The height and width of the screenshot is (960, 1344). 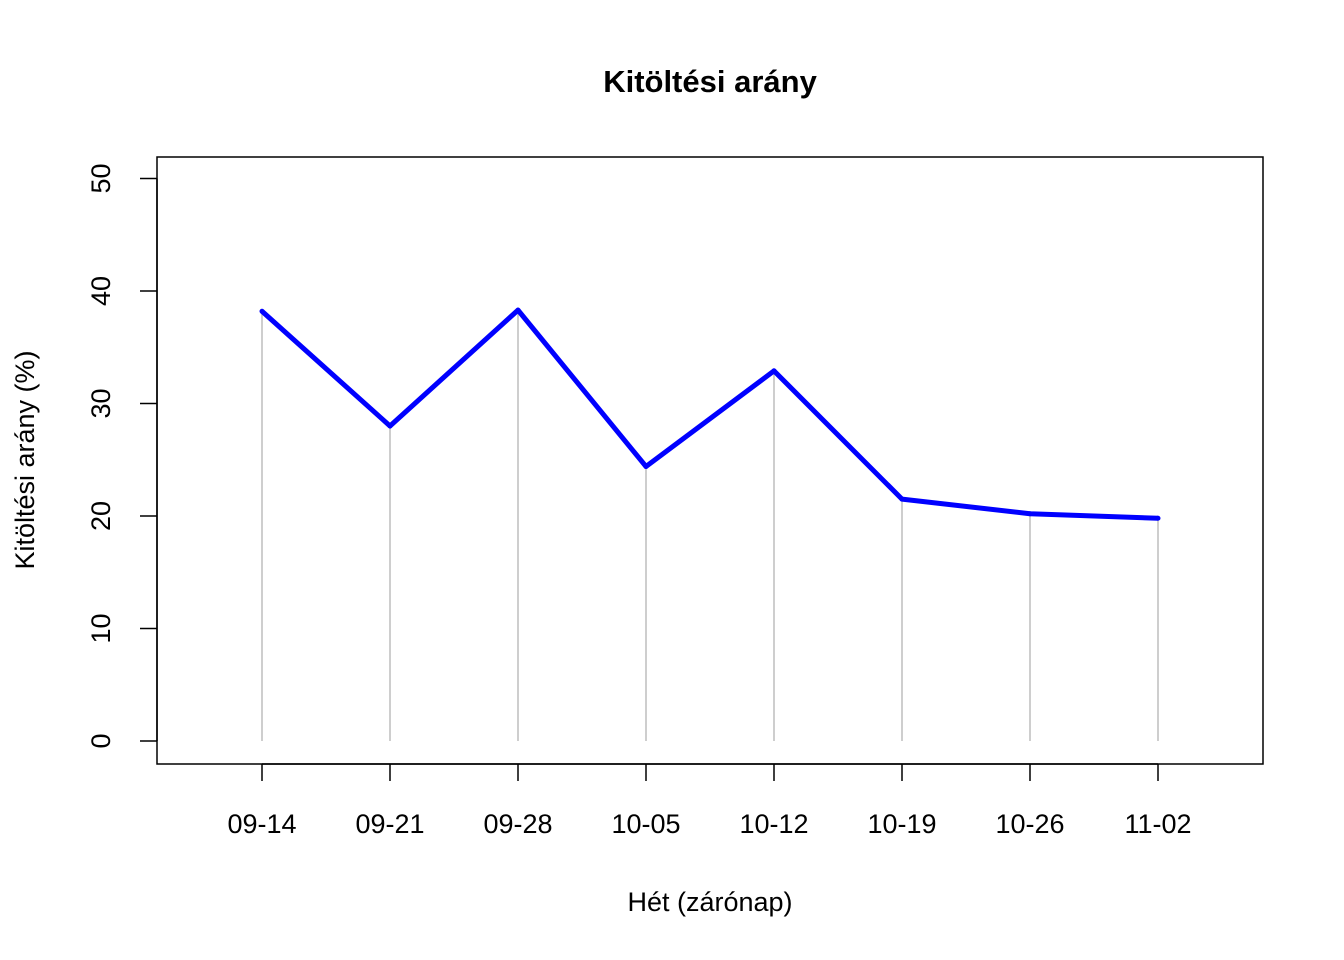 I want to click on x-tick-label: 10-12, so click(x=773, y=824).